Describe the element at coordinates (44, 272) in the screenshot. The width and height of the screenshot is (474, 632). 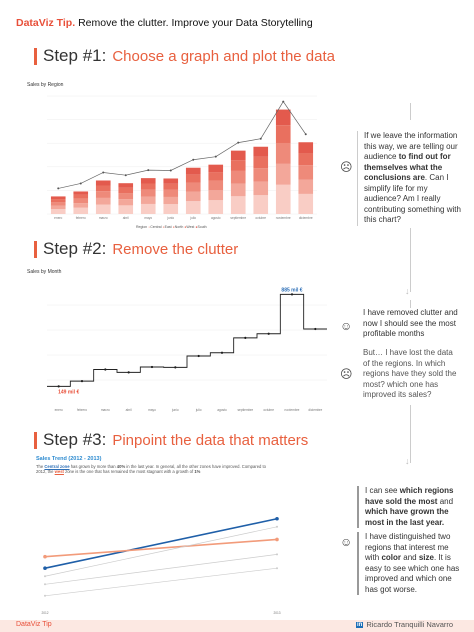
I see `chart2-title: Sales by Month` at that location.